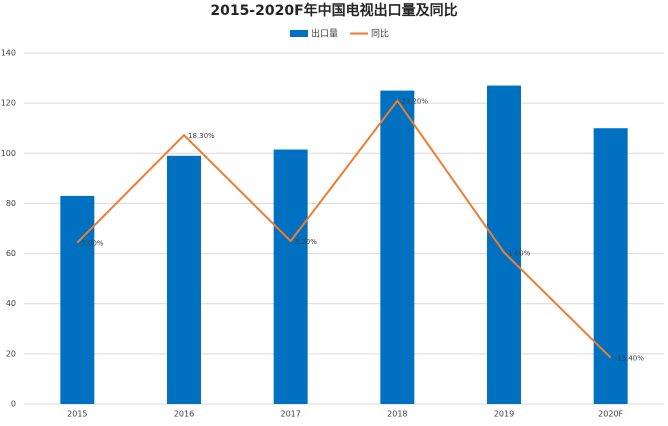 This screenshot has height=426, width=668. I want to click on y-tick-label: 140, so click(8, 53).